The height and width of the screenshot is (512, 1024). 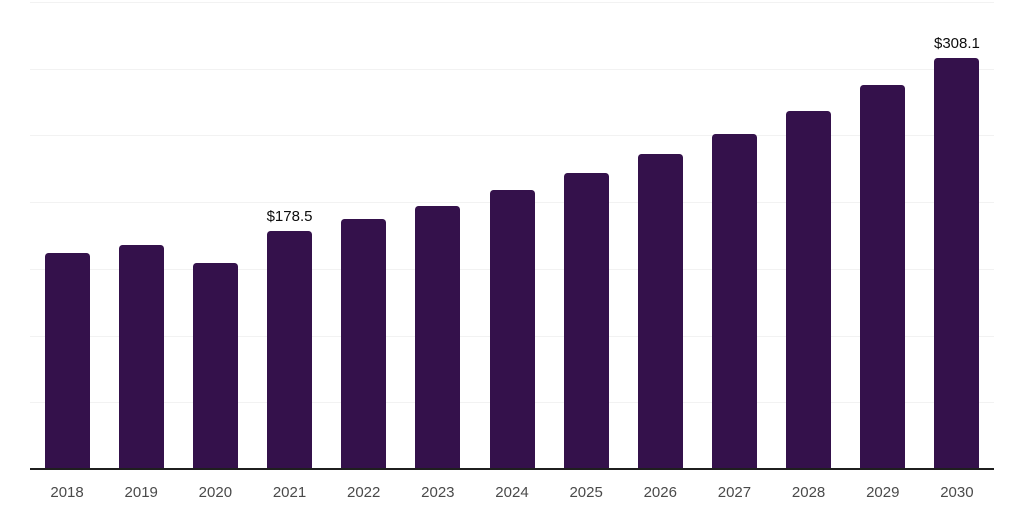 I want to click on x-tick-2020: 2020, so click(x=215, y=492).